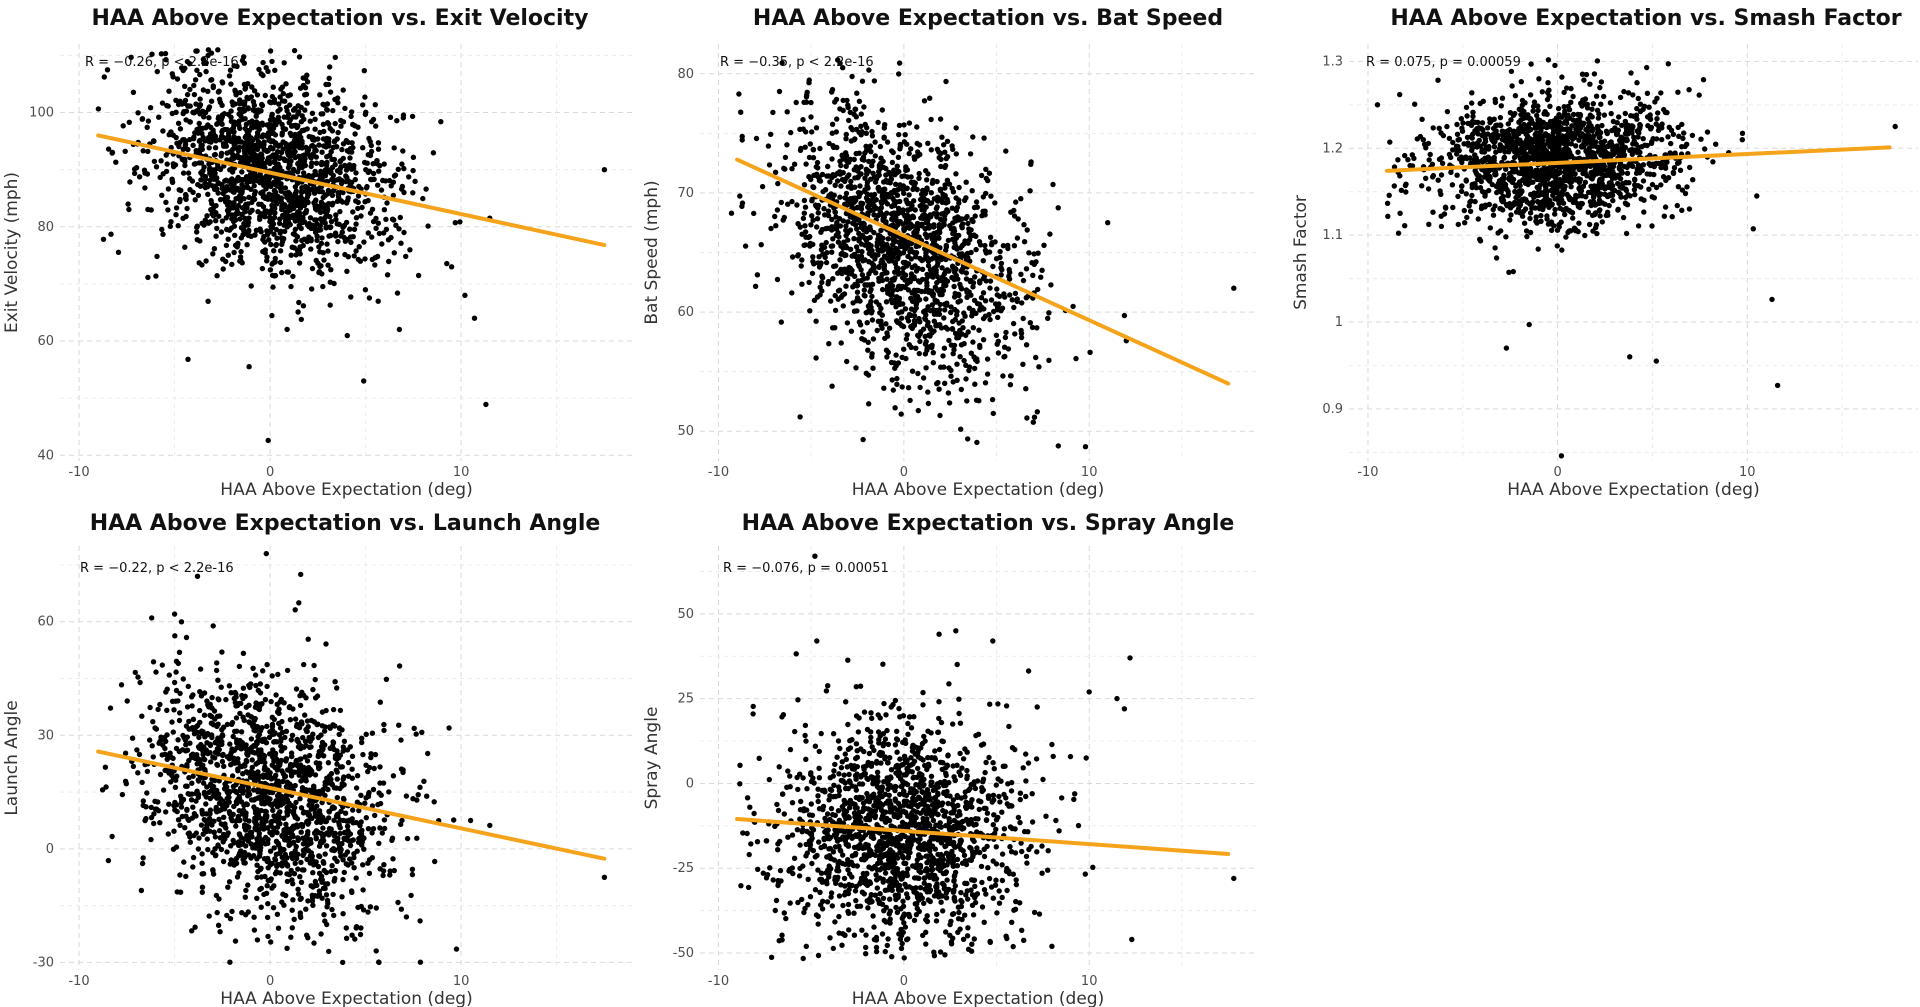 The width and height of the screenshot is (1920, 1007). Describe the element at coordinates (45, 227) in the screenshot. I see `y-tick-label: 80` at that location.